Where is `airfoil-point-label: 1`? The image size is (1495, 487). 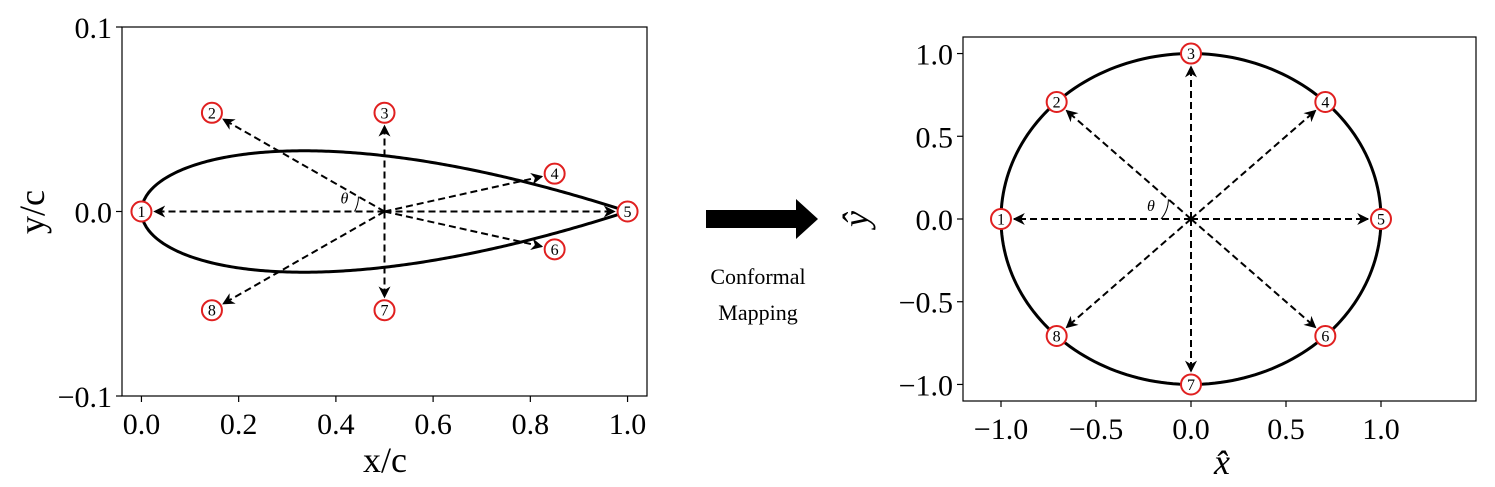
airfoil-point-label: 1 is located at coordinates (141, 212).